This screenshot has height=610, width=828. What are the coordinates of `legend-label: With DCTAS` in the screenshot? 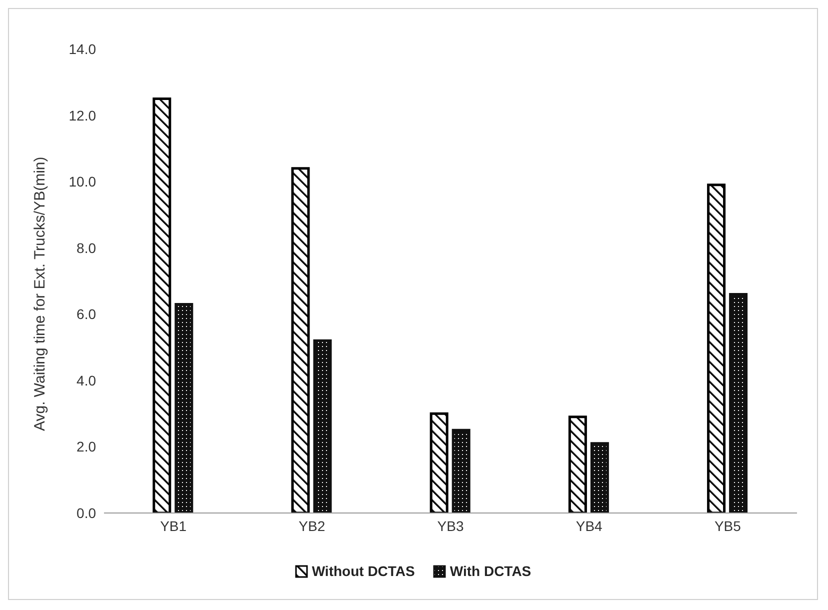 It's located at (490, 571).